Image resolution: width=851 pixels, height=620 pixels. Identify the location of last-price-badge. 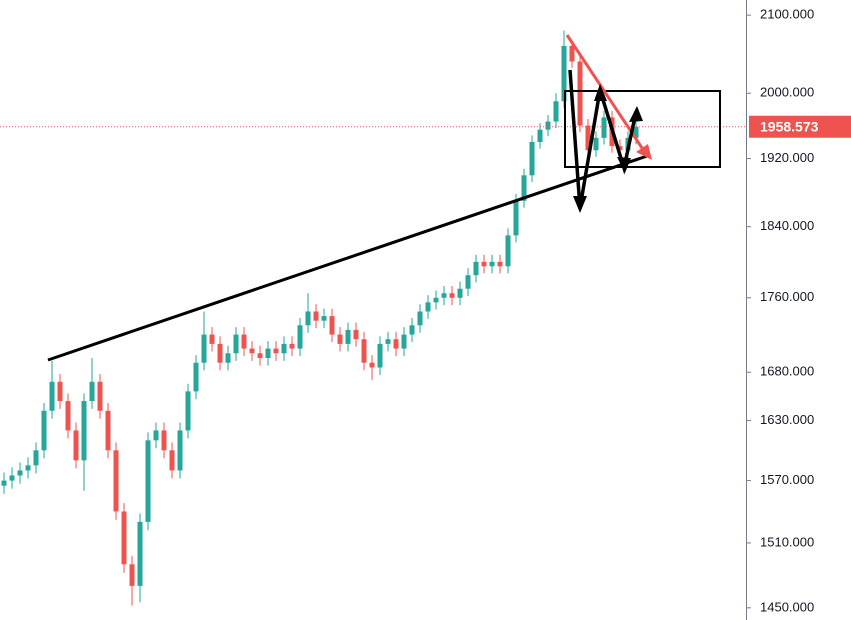
(800, 126).